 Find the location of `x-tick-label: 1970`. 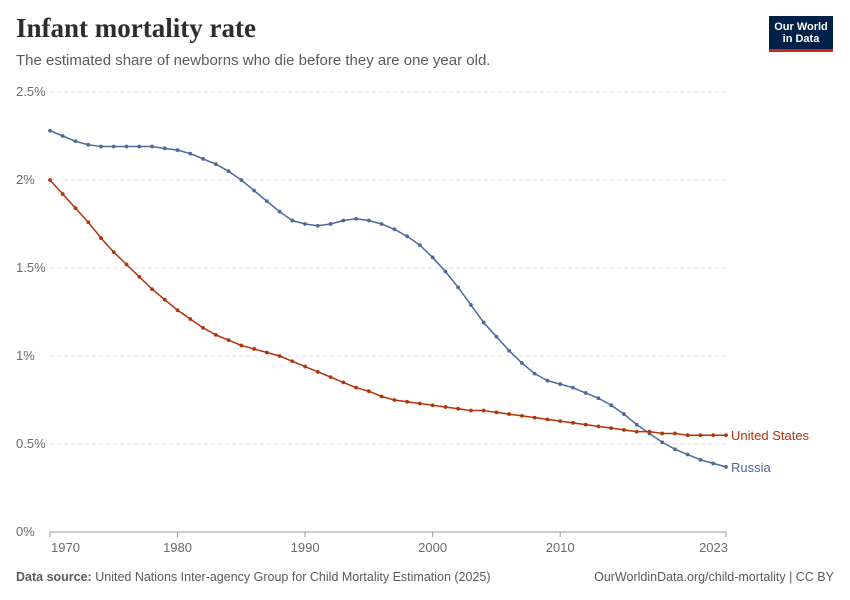

x-tick-label: 1970 is located at coordinates (65, 547).